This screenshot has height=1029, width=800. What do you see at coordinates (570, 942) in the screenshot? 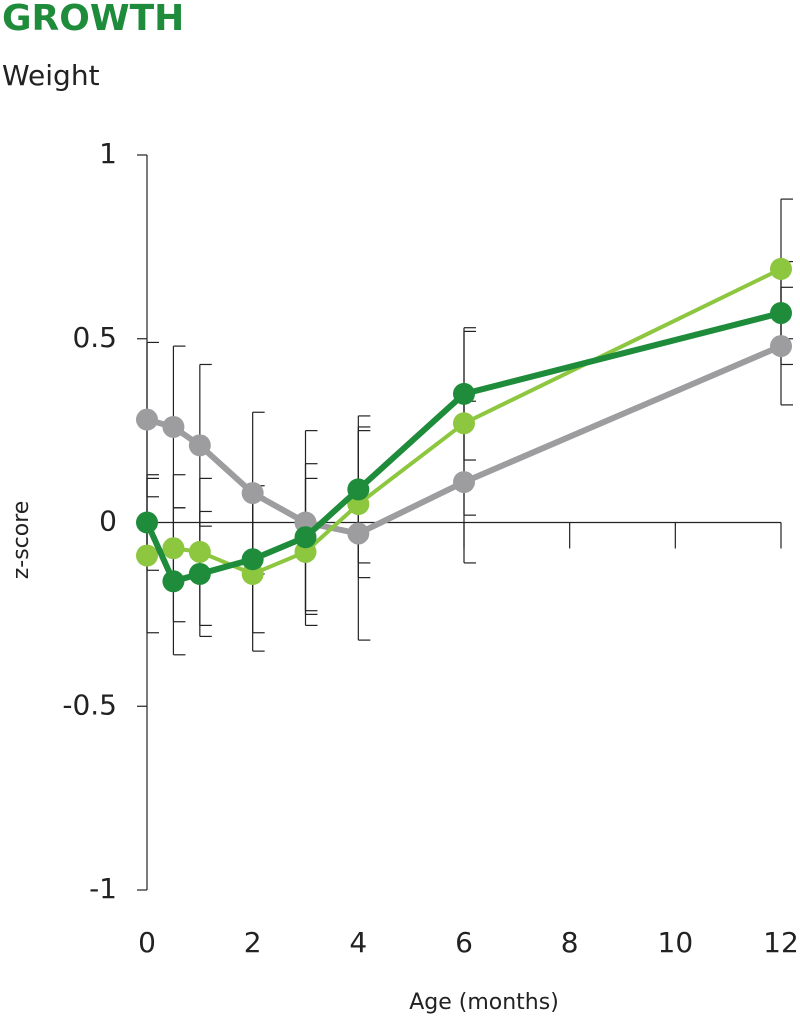
I see `x-tick-label: 8` at bounding box center [570, 942].